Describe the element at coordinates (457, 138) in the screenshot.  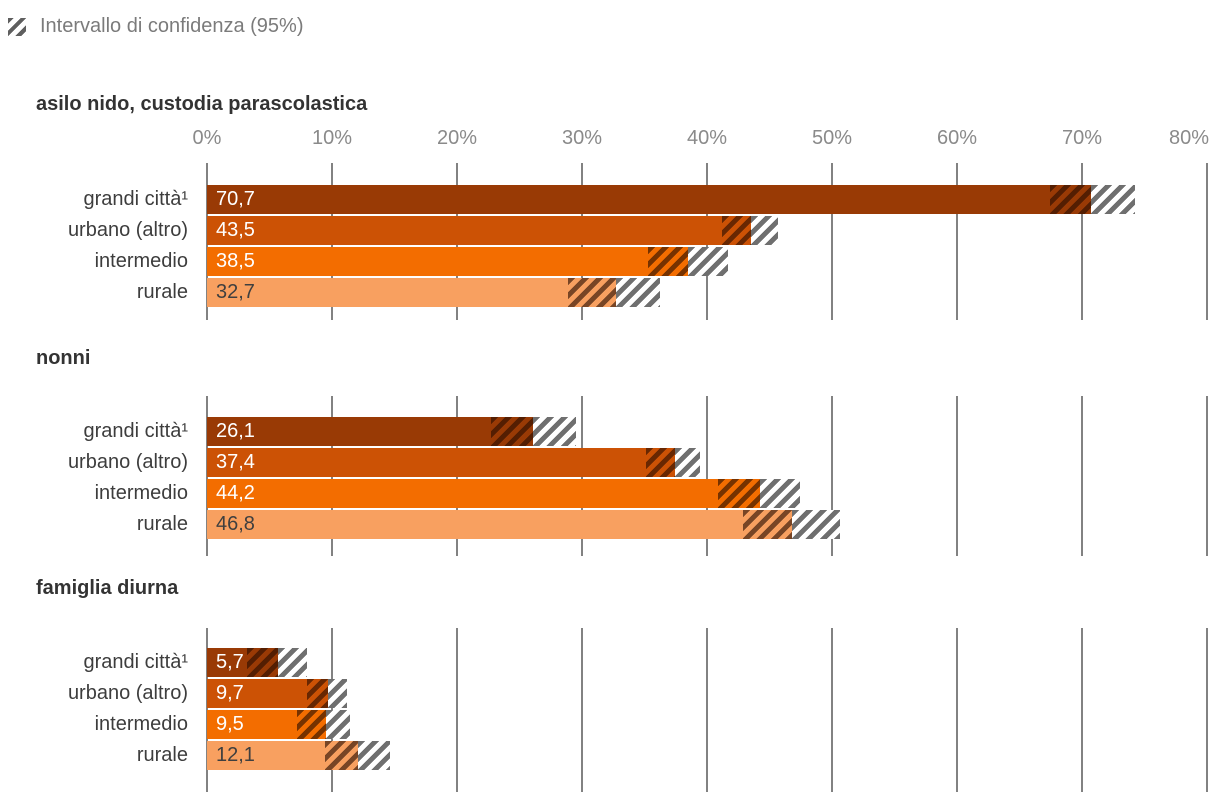
I see `axis-tick-label: 20%` at that location.